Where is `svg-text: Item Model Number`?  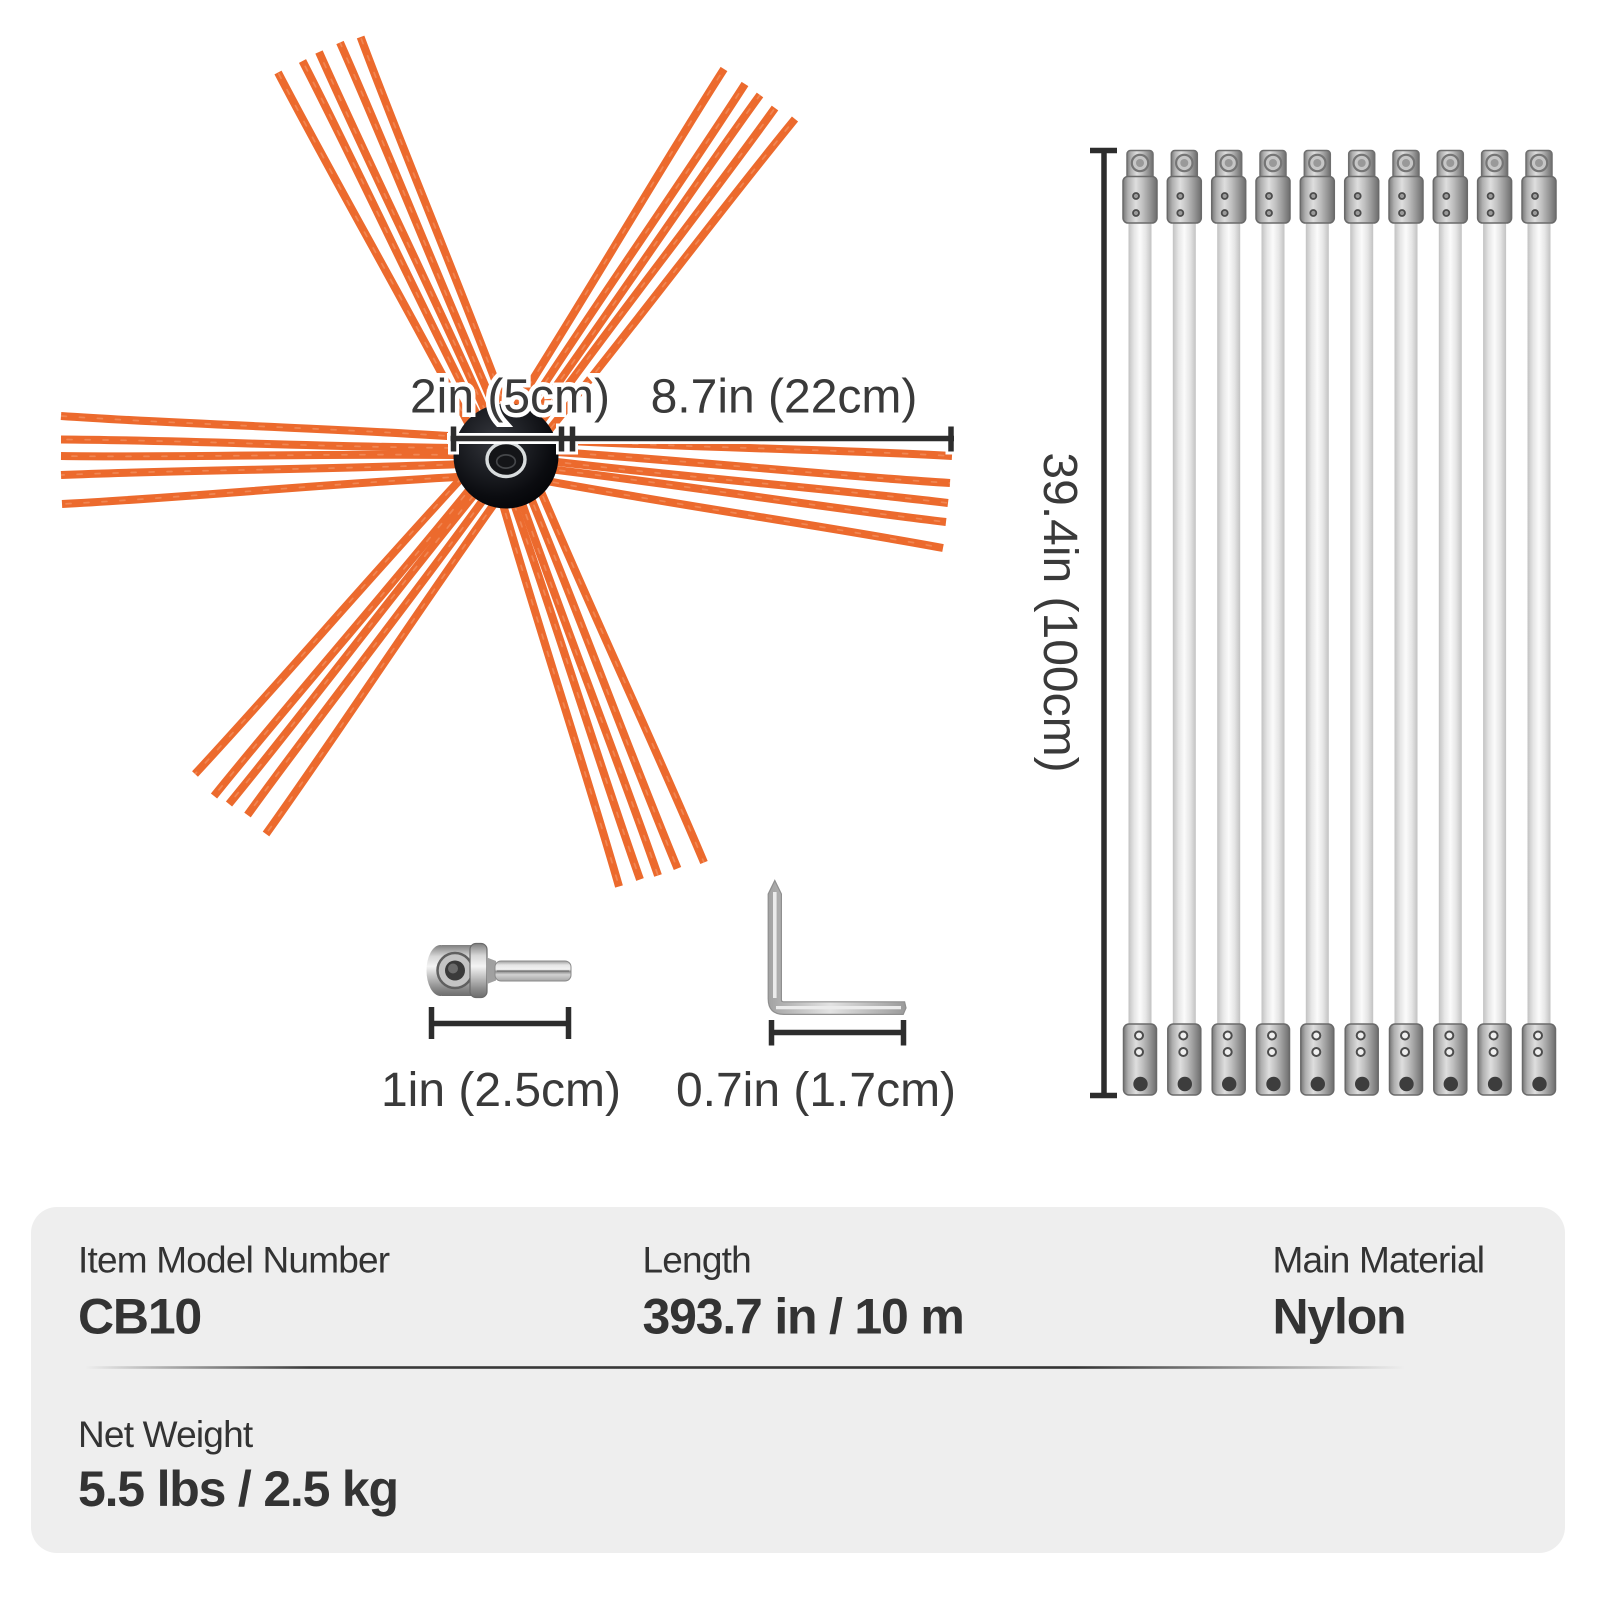
svg-text: Item Model Number is located at coordinates (234, 1260).